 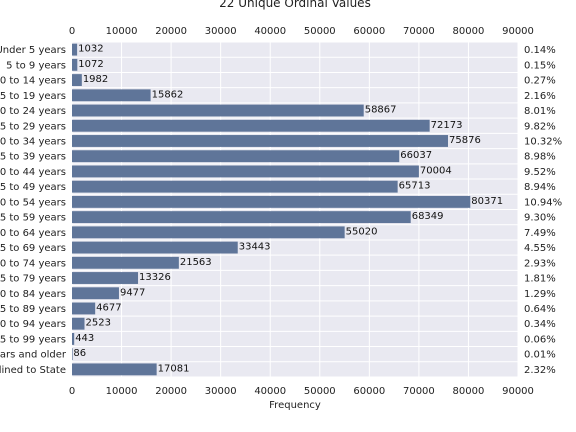 What do you see at coordinates (108, 307) in the screenshot?
I see `bar-value-label: 4677` at bounding box center [108, 307].